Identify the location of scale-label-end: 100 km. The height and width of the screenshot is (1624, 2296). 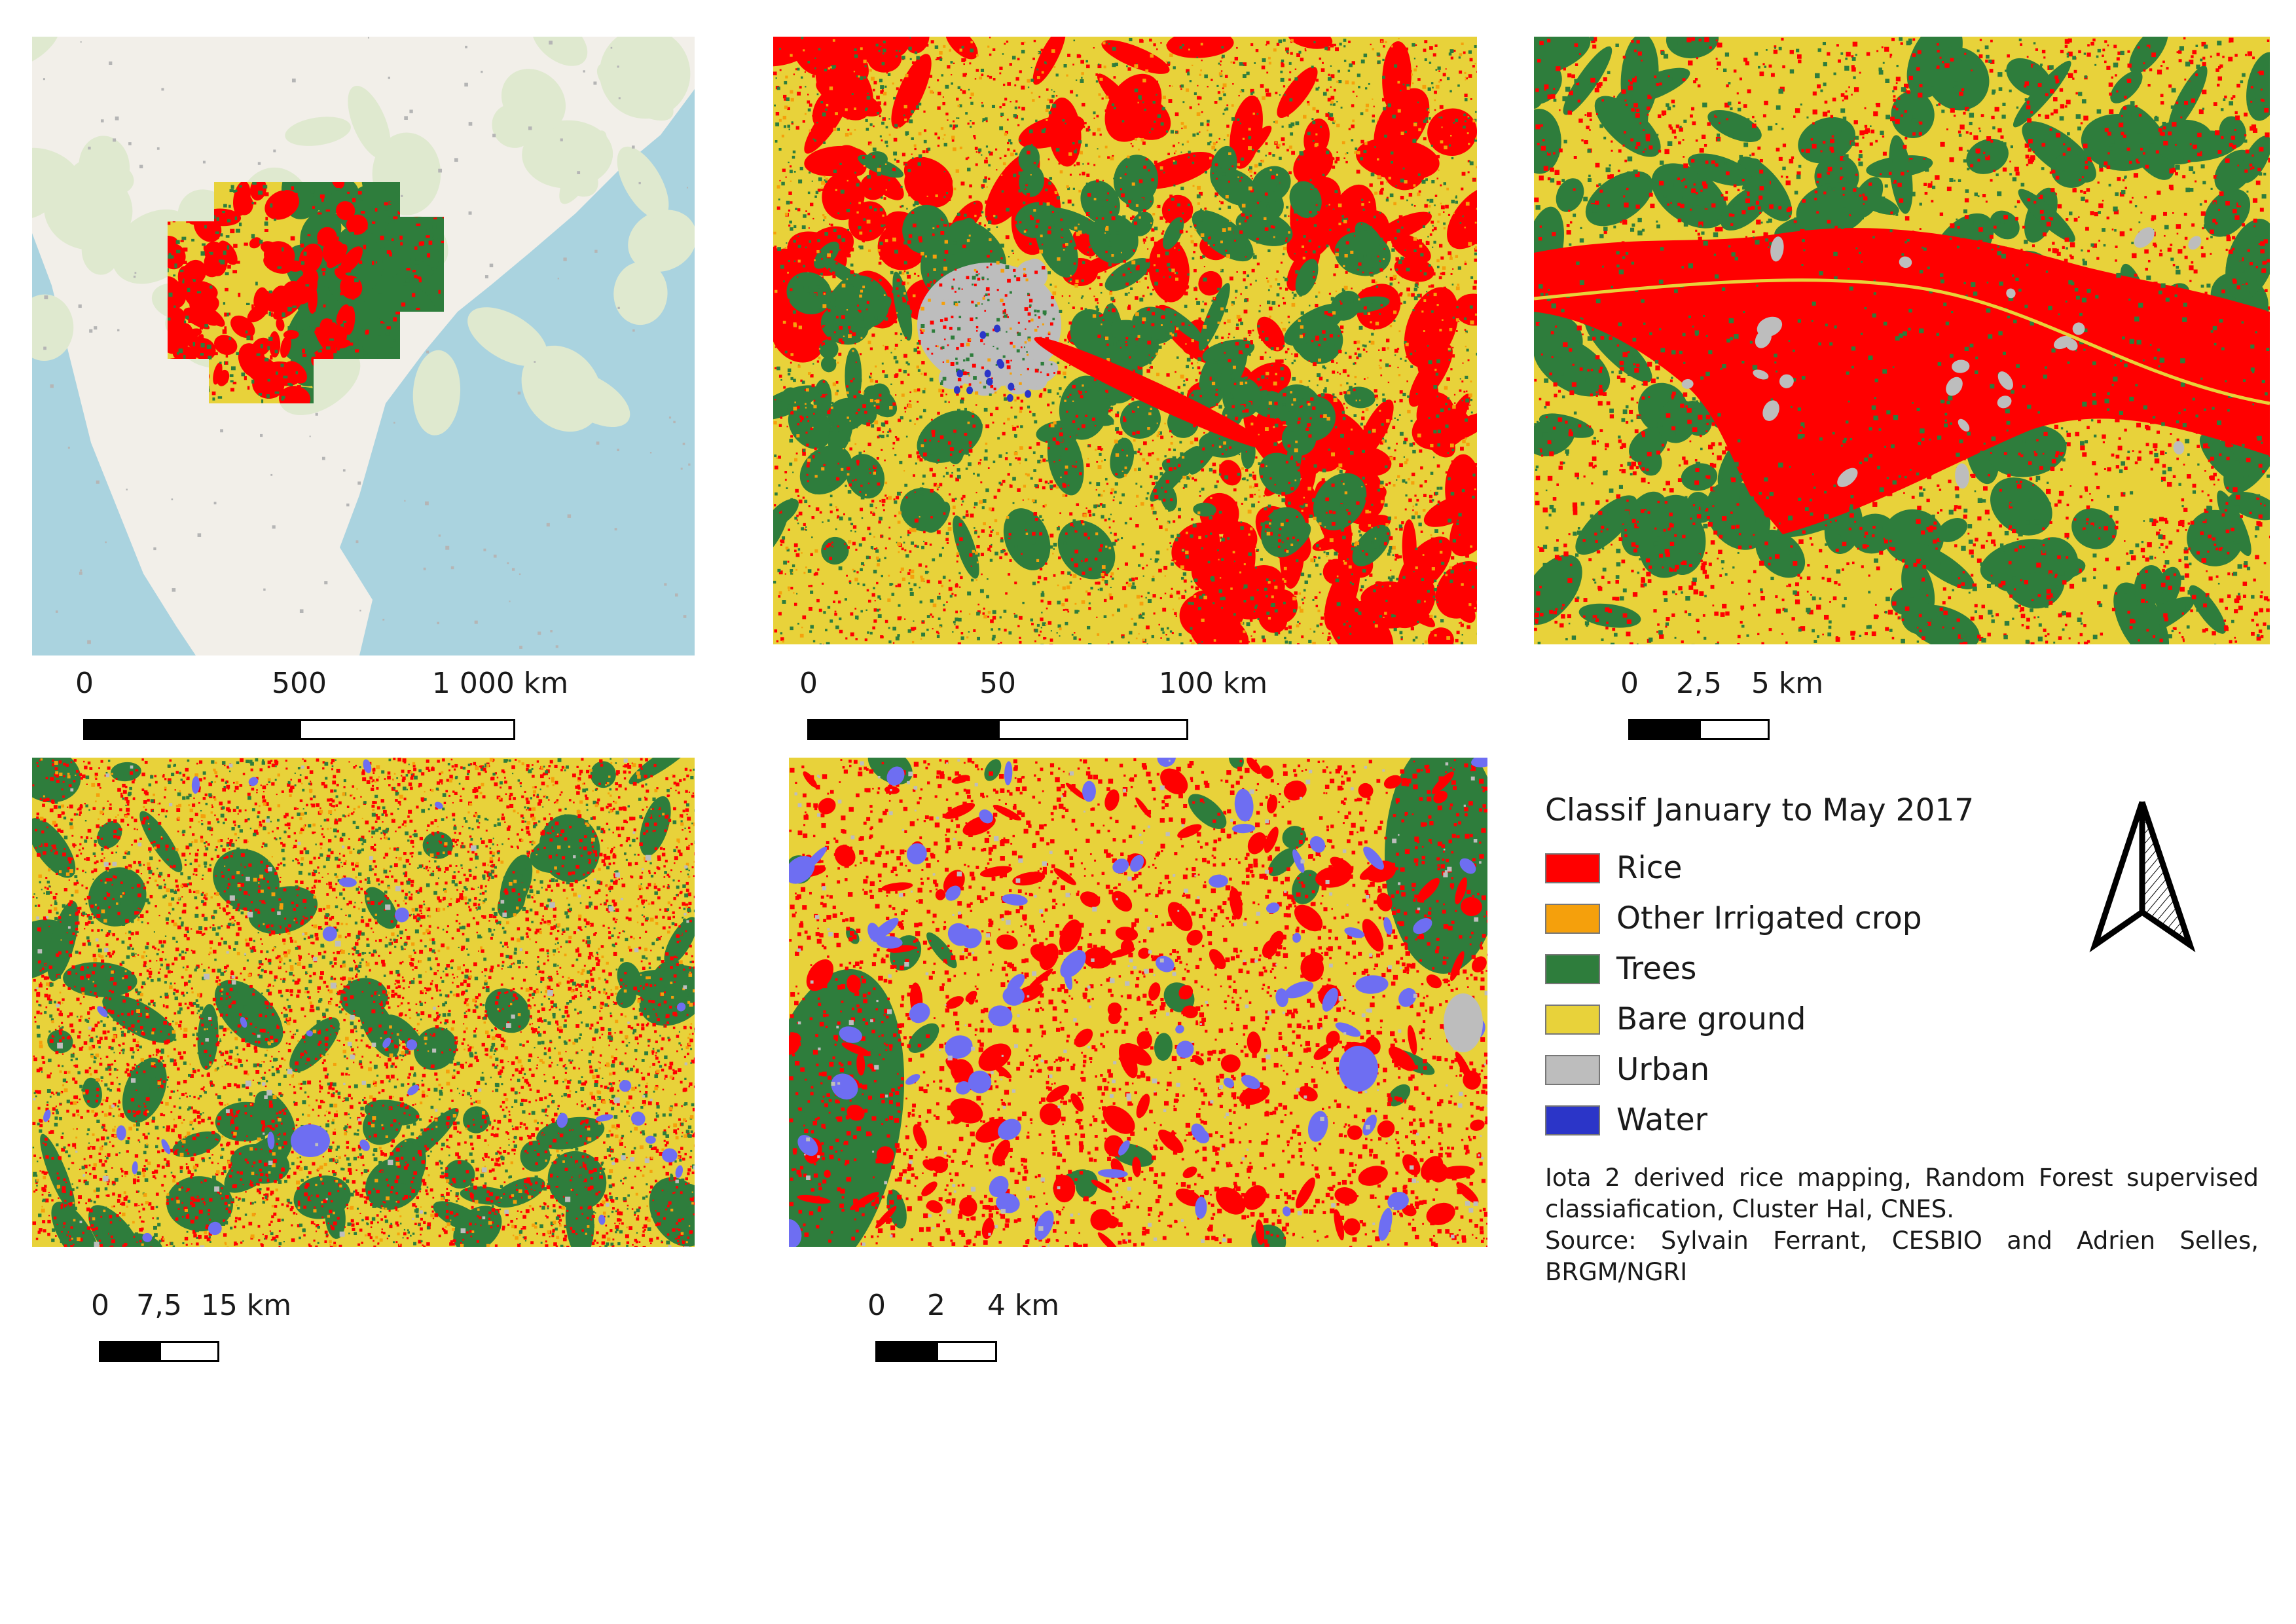
(1213, 683).